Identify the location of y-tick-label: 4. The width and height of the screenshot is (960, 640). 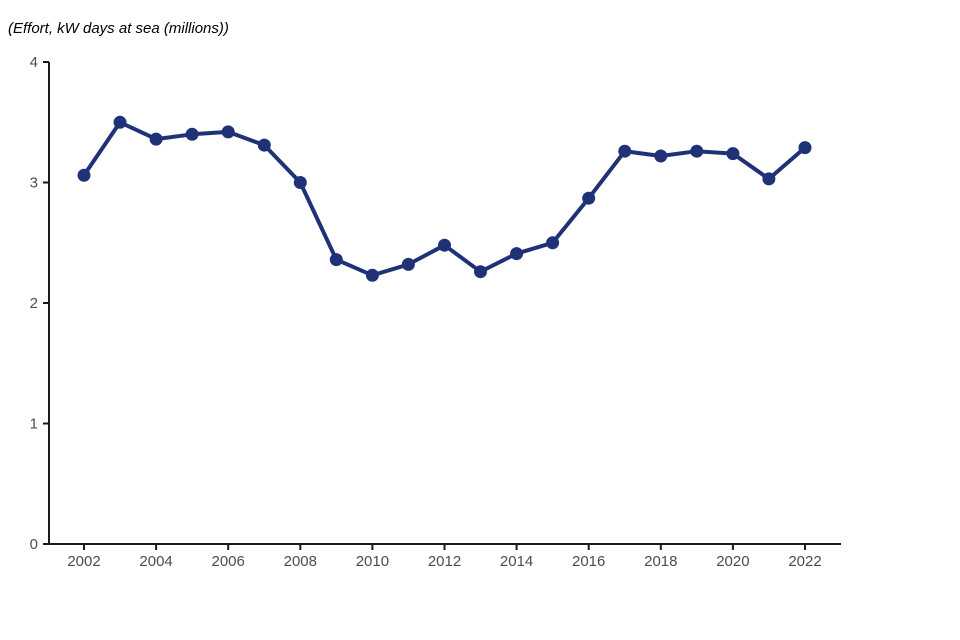
(34, 62).